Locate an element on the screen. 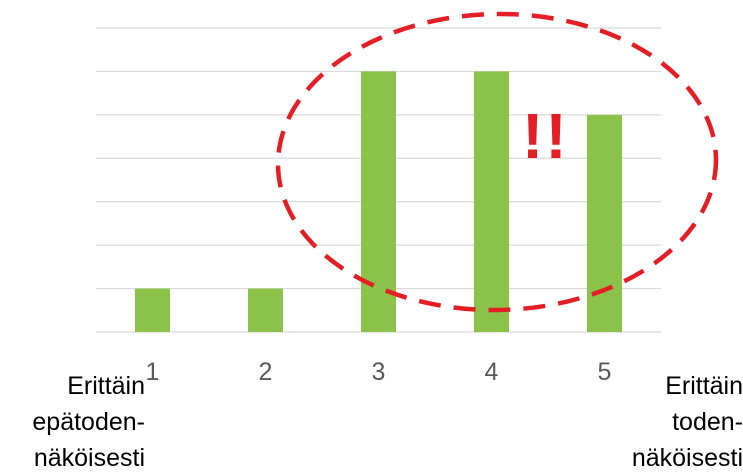 The width and height of the screenshot is (743, 476). axis-right-label: Erittäin toden- näköisesti is located at coordinates (669, 422).